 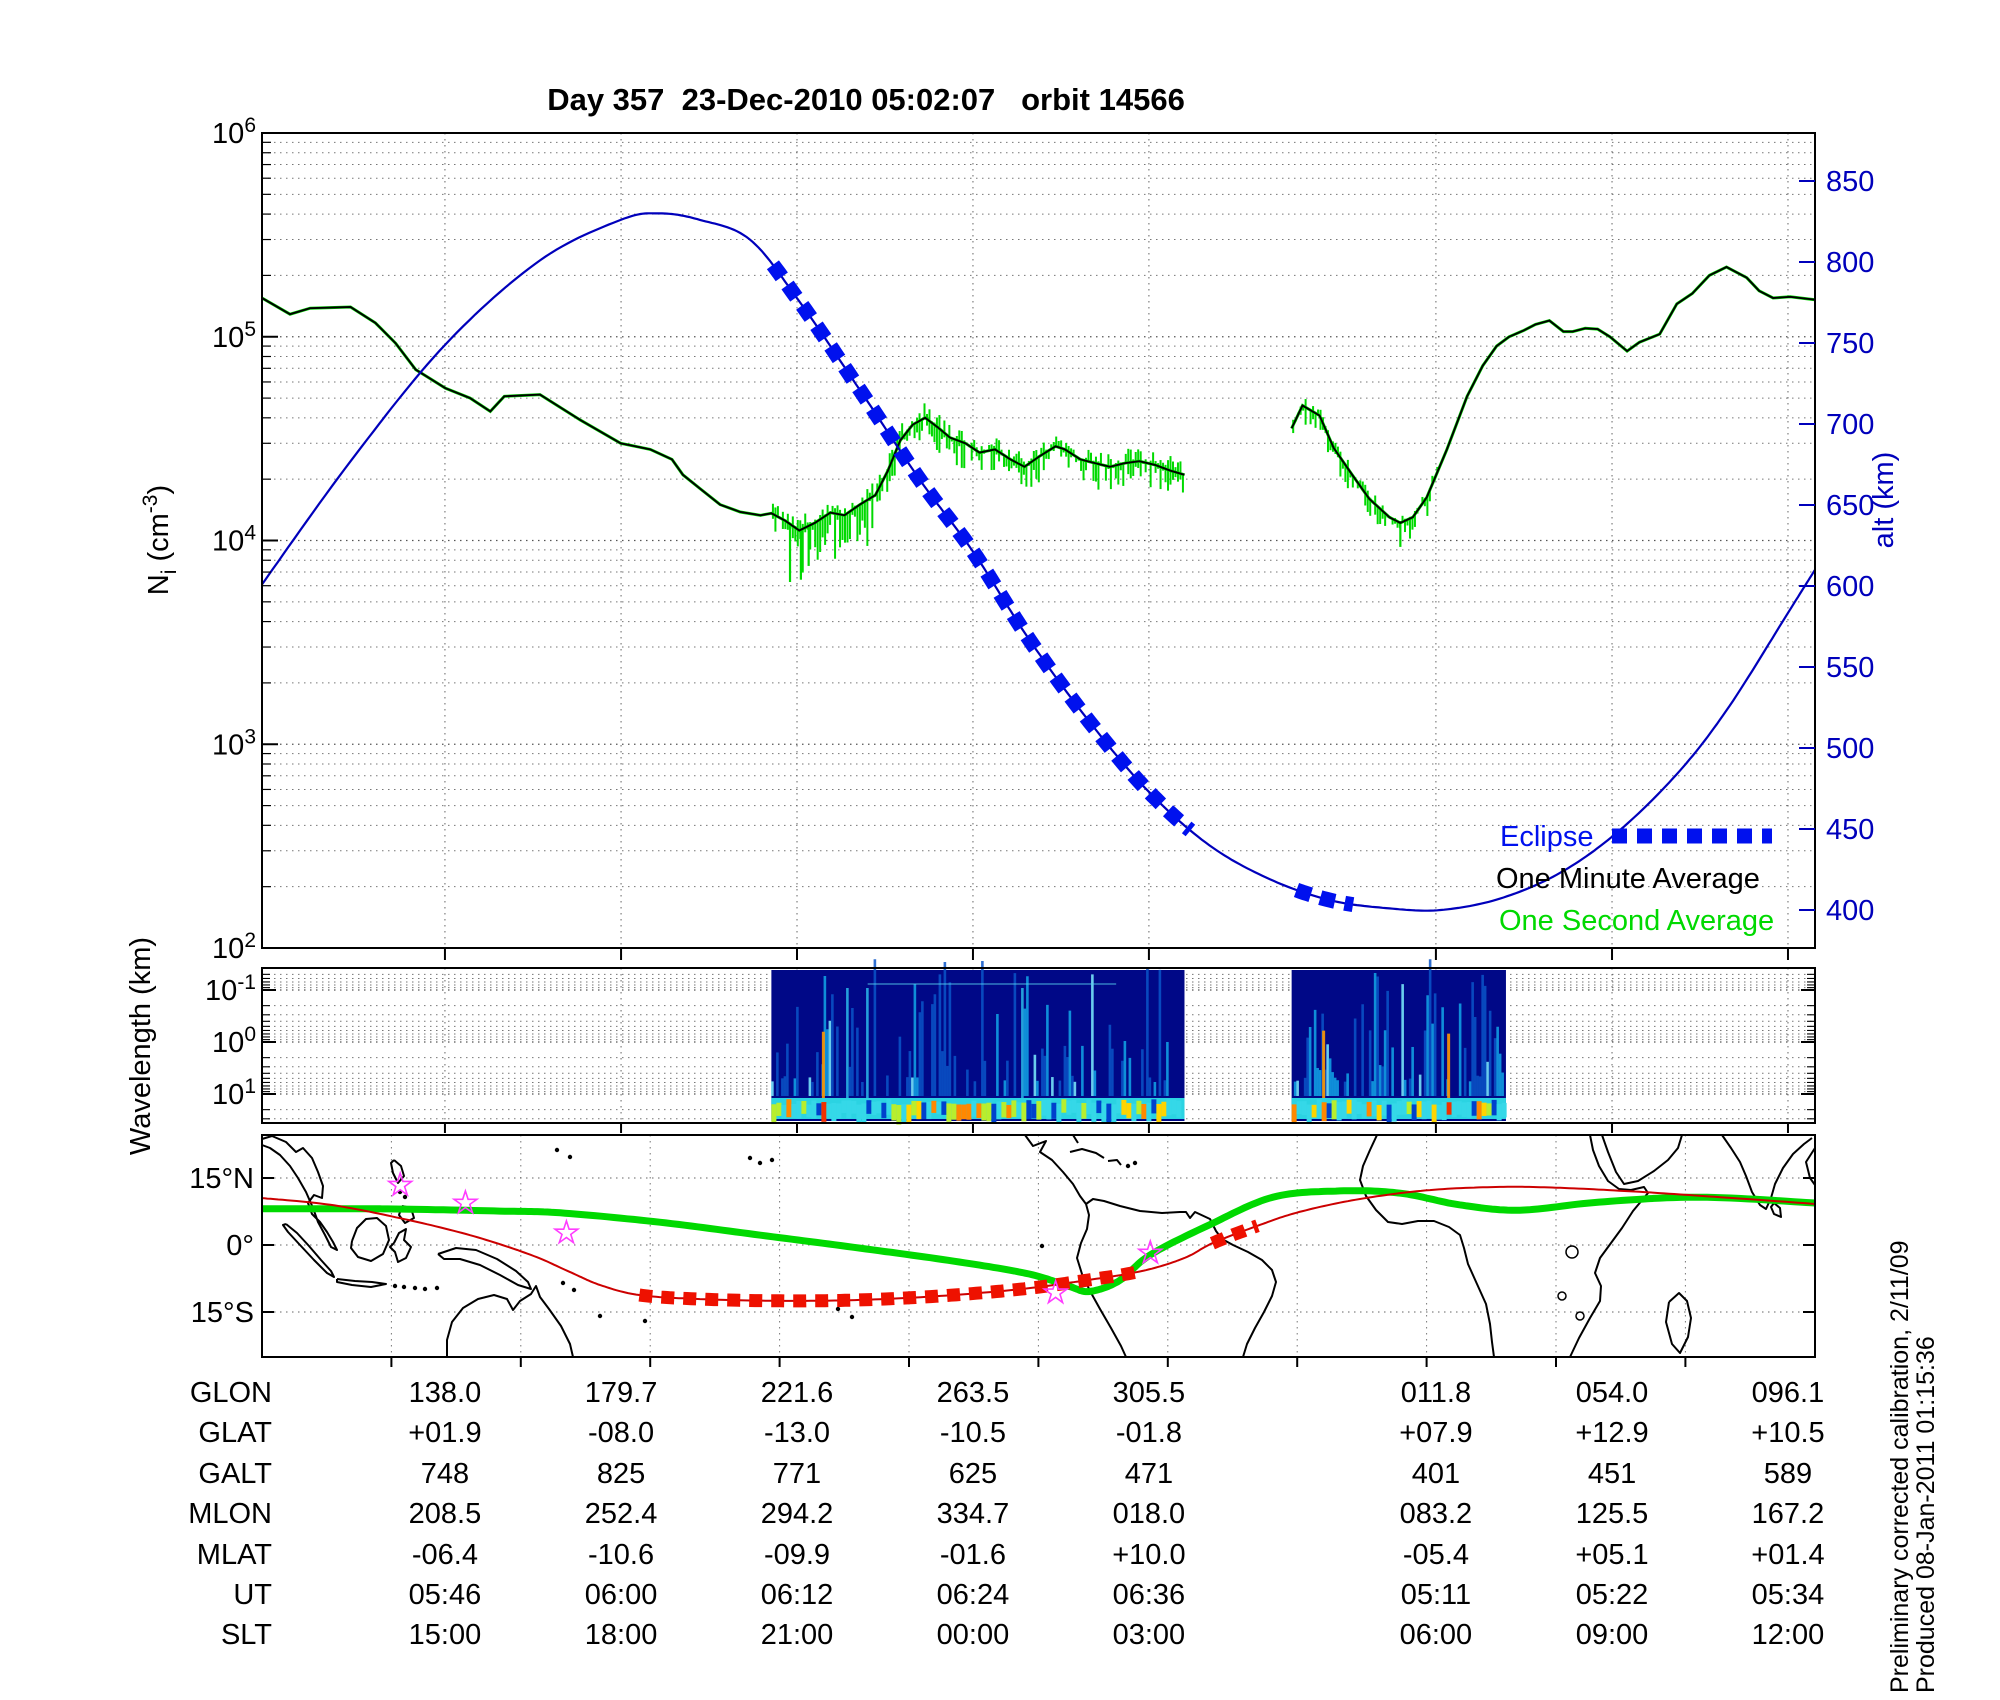 What do you see at coordinates (1612, 1595) in the screenshot?
I see `table-cell: 05:22` at bounding box center [1612, 1595].